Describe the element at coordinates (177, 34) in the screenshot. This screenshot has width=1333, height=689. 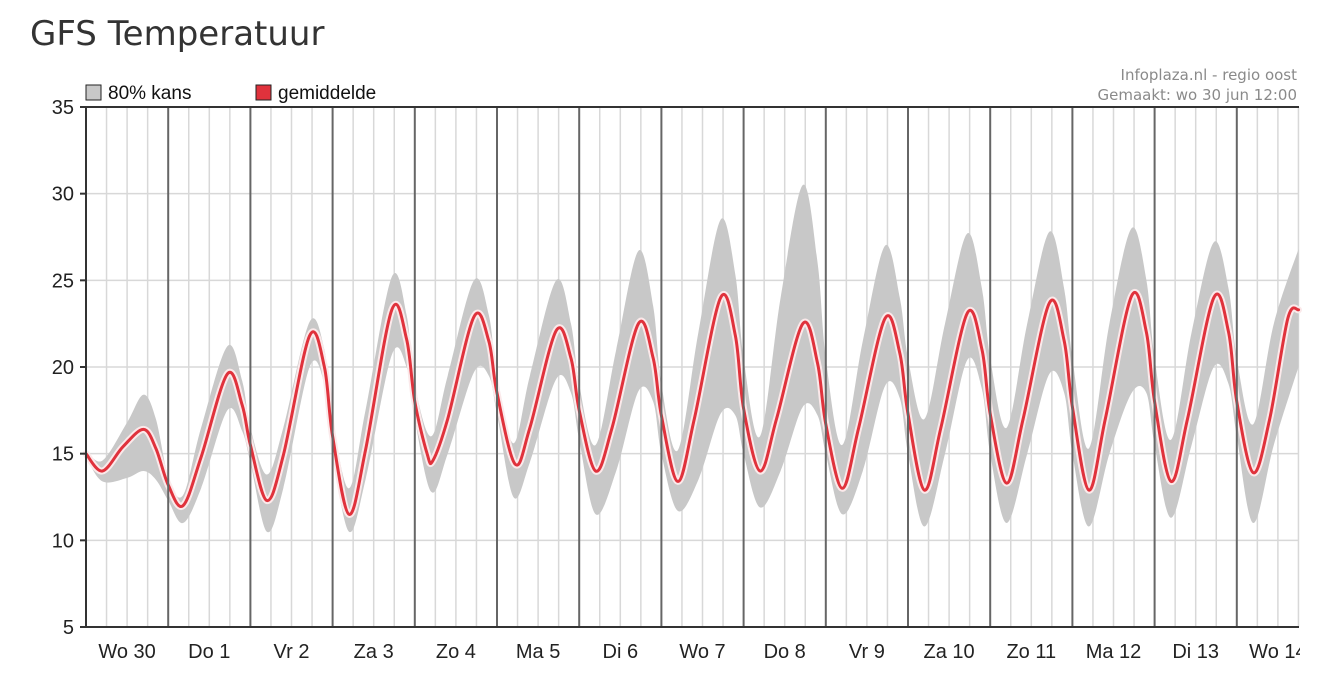
I see `page-title: GFS Temperatuur` at that location.